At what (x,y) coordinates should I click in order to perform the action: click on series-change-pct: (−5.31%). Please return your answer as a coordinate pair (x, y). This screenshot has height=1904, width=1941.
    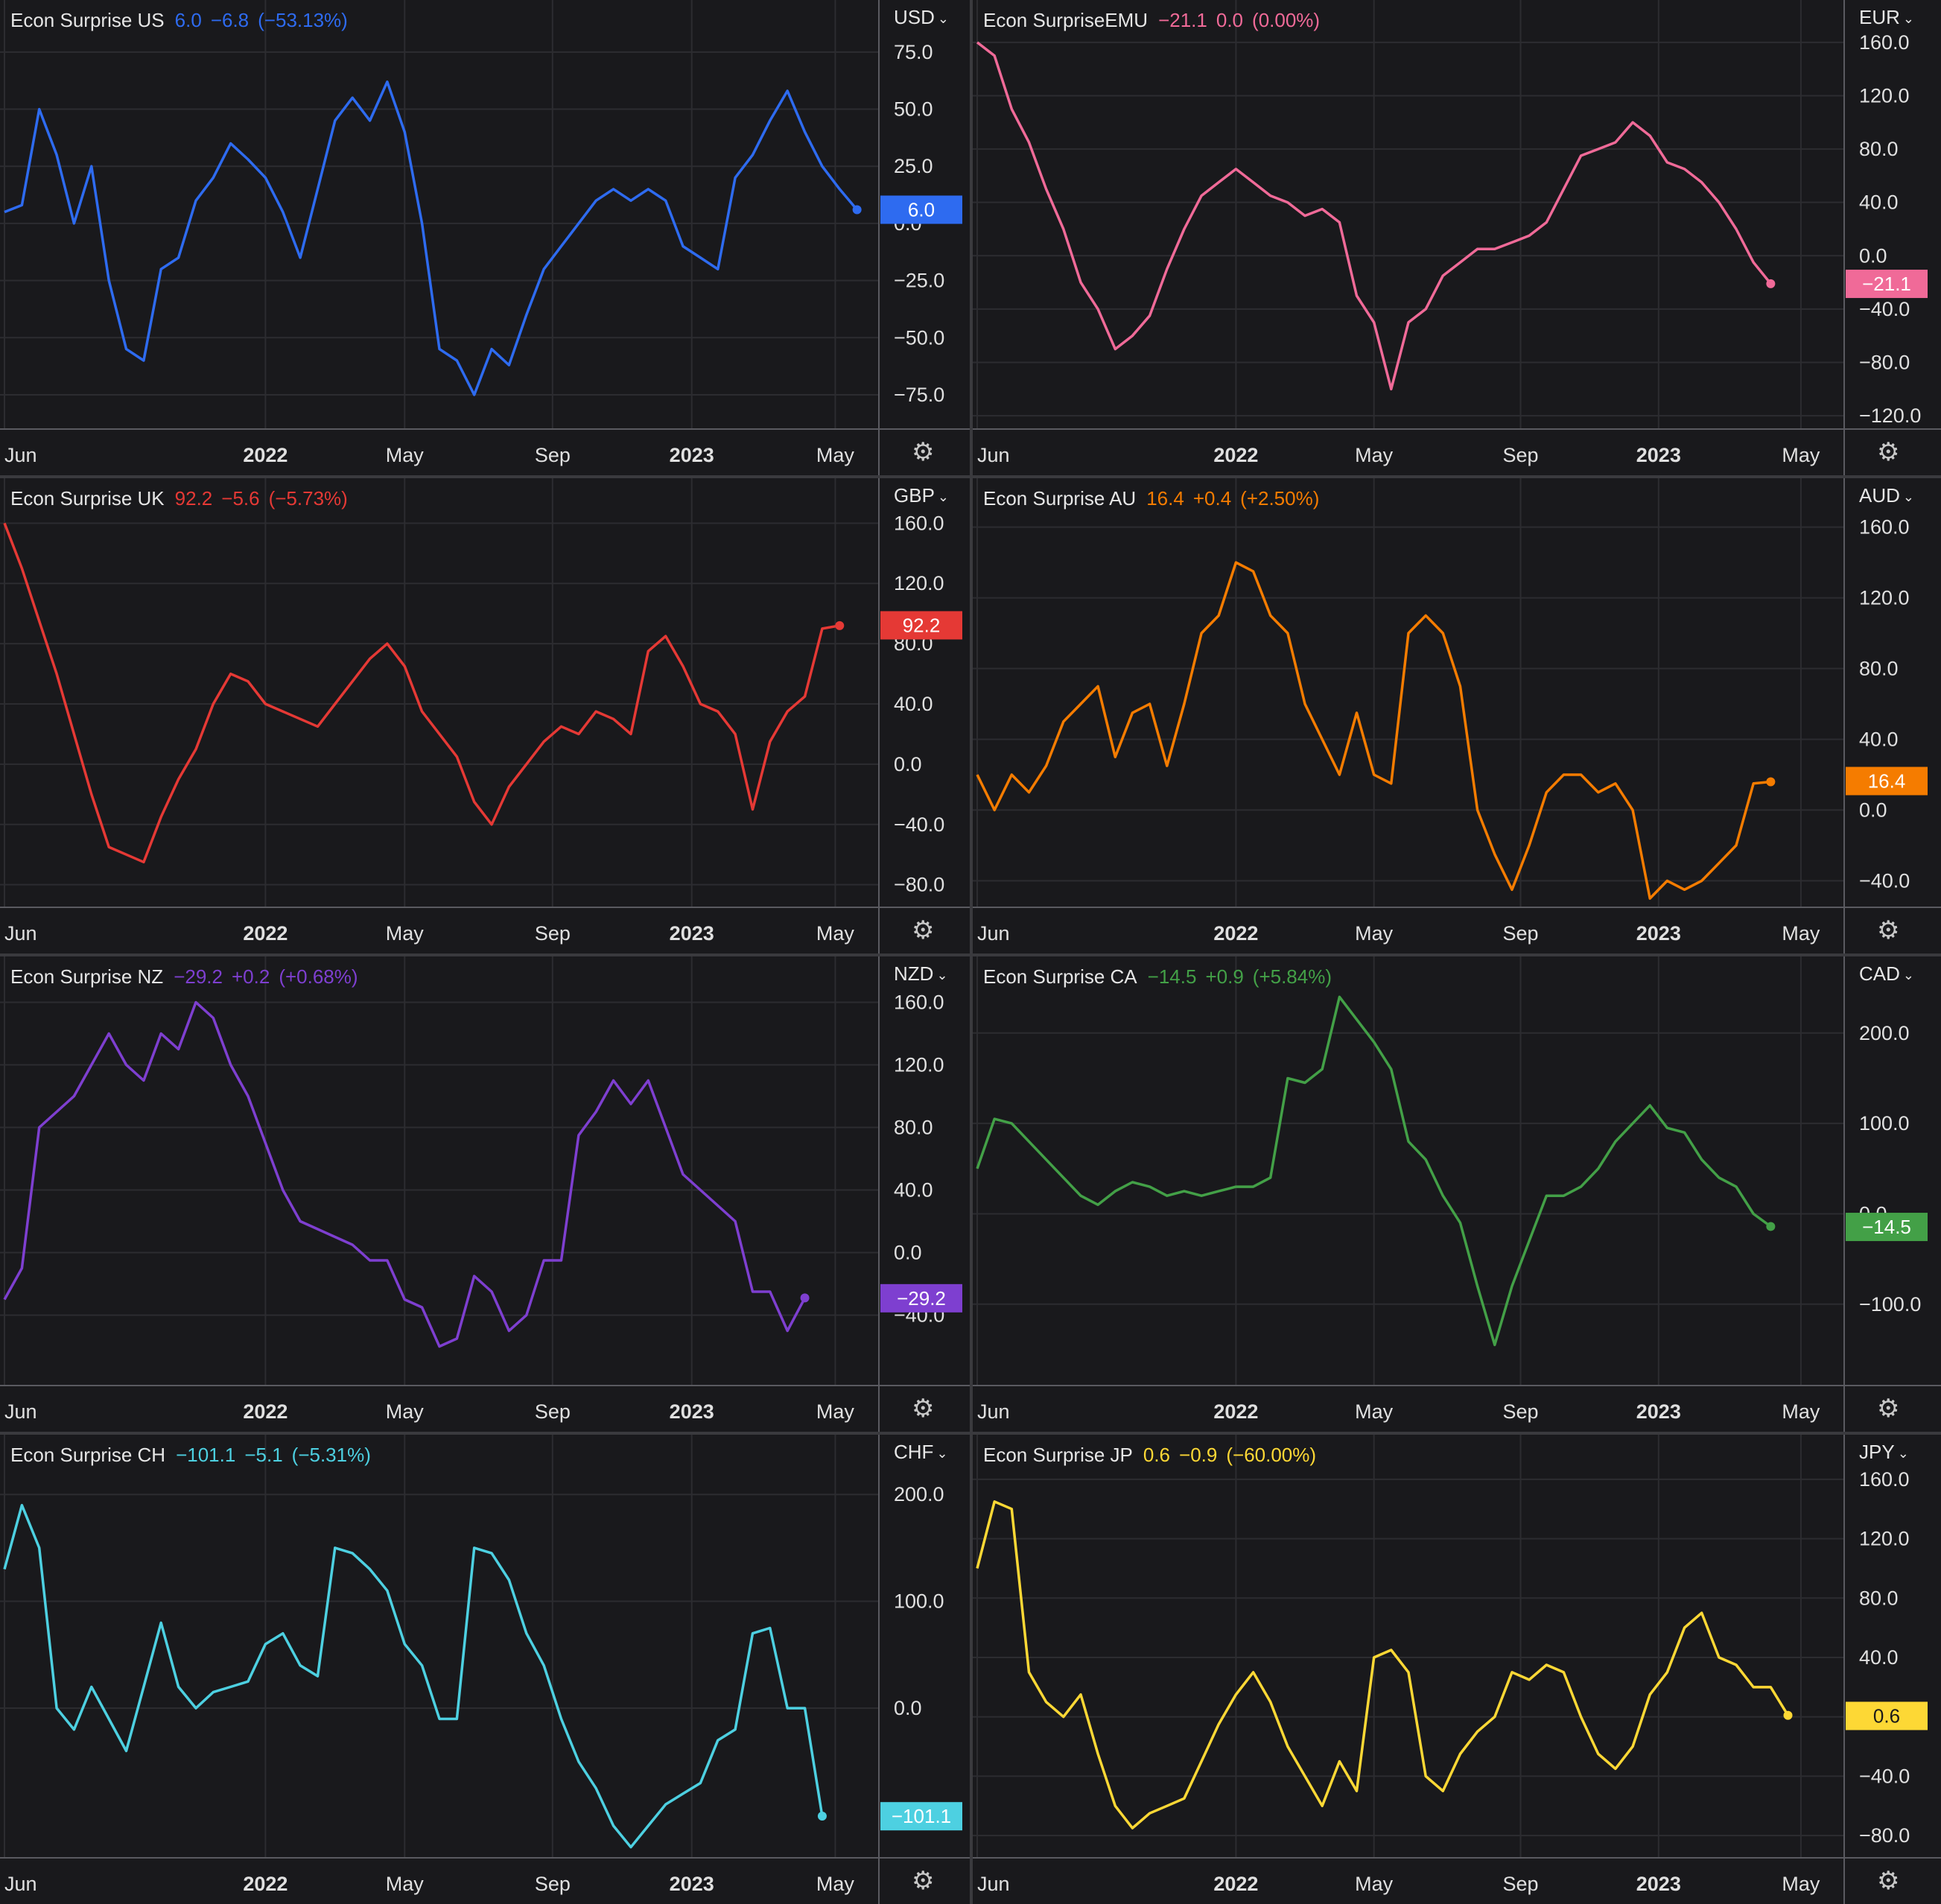
    Looking at the image, I should click on (331, 1455).